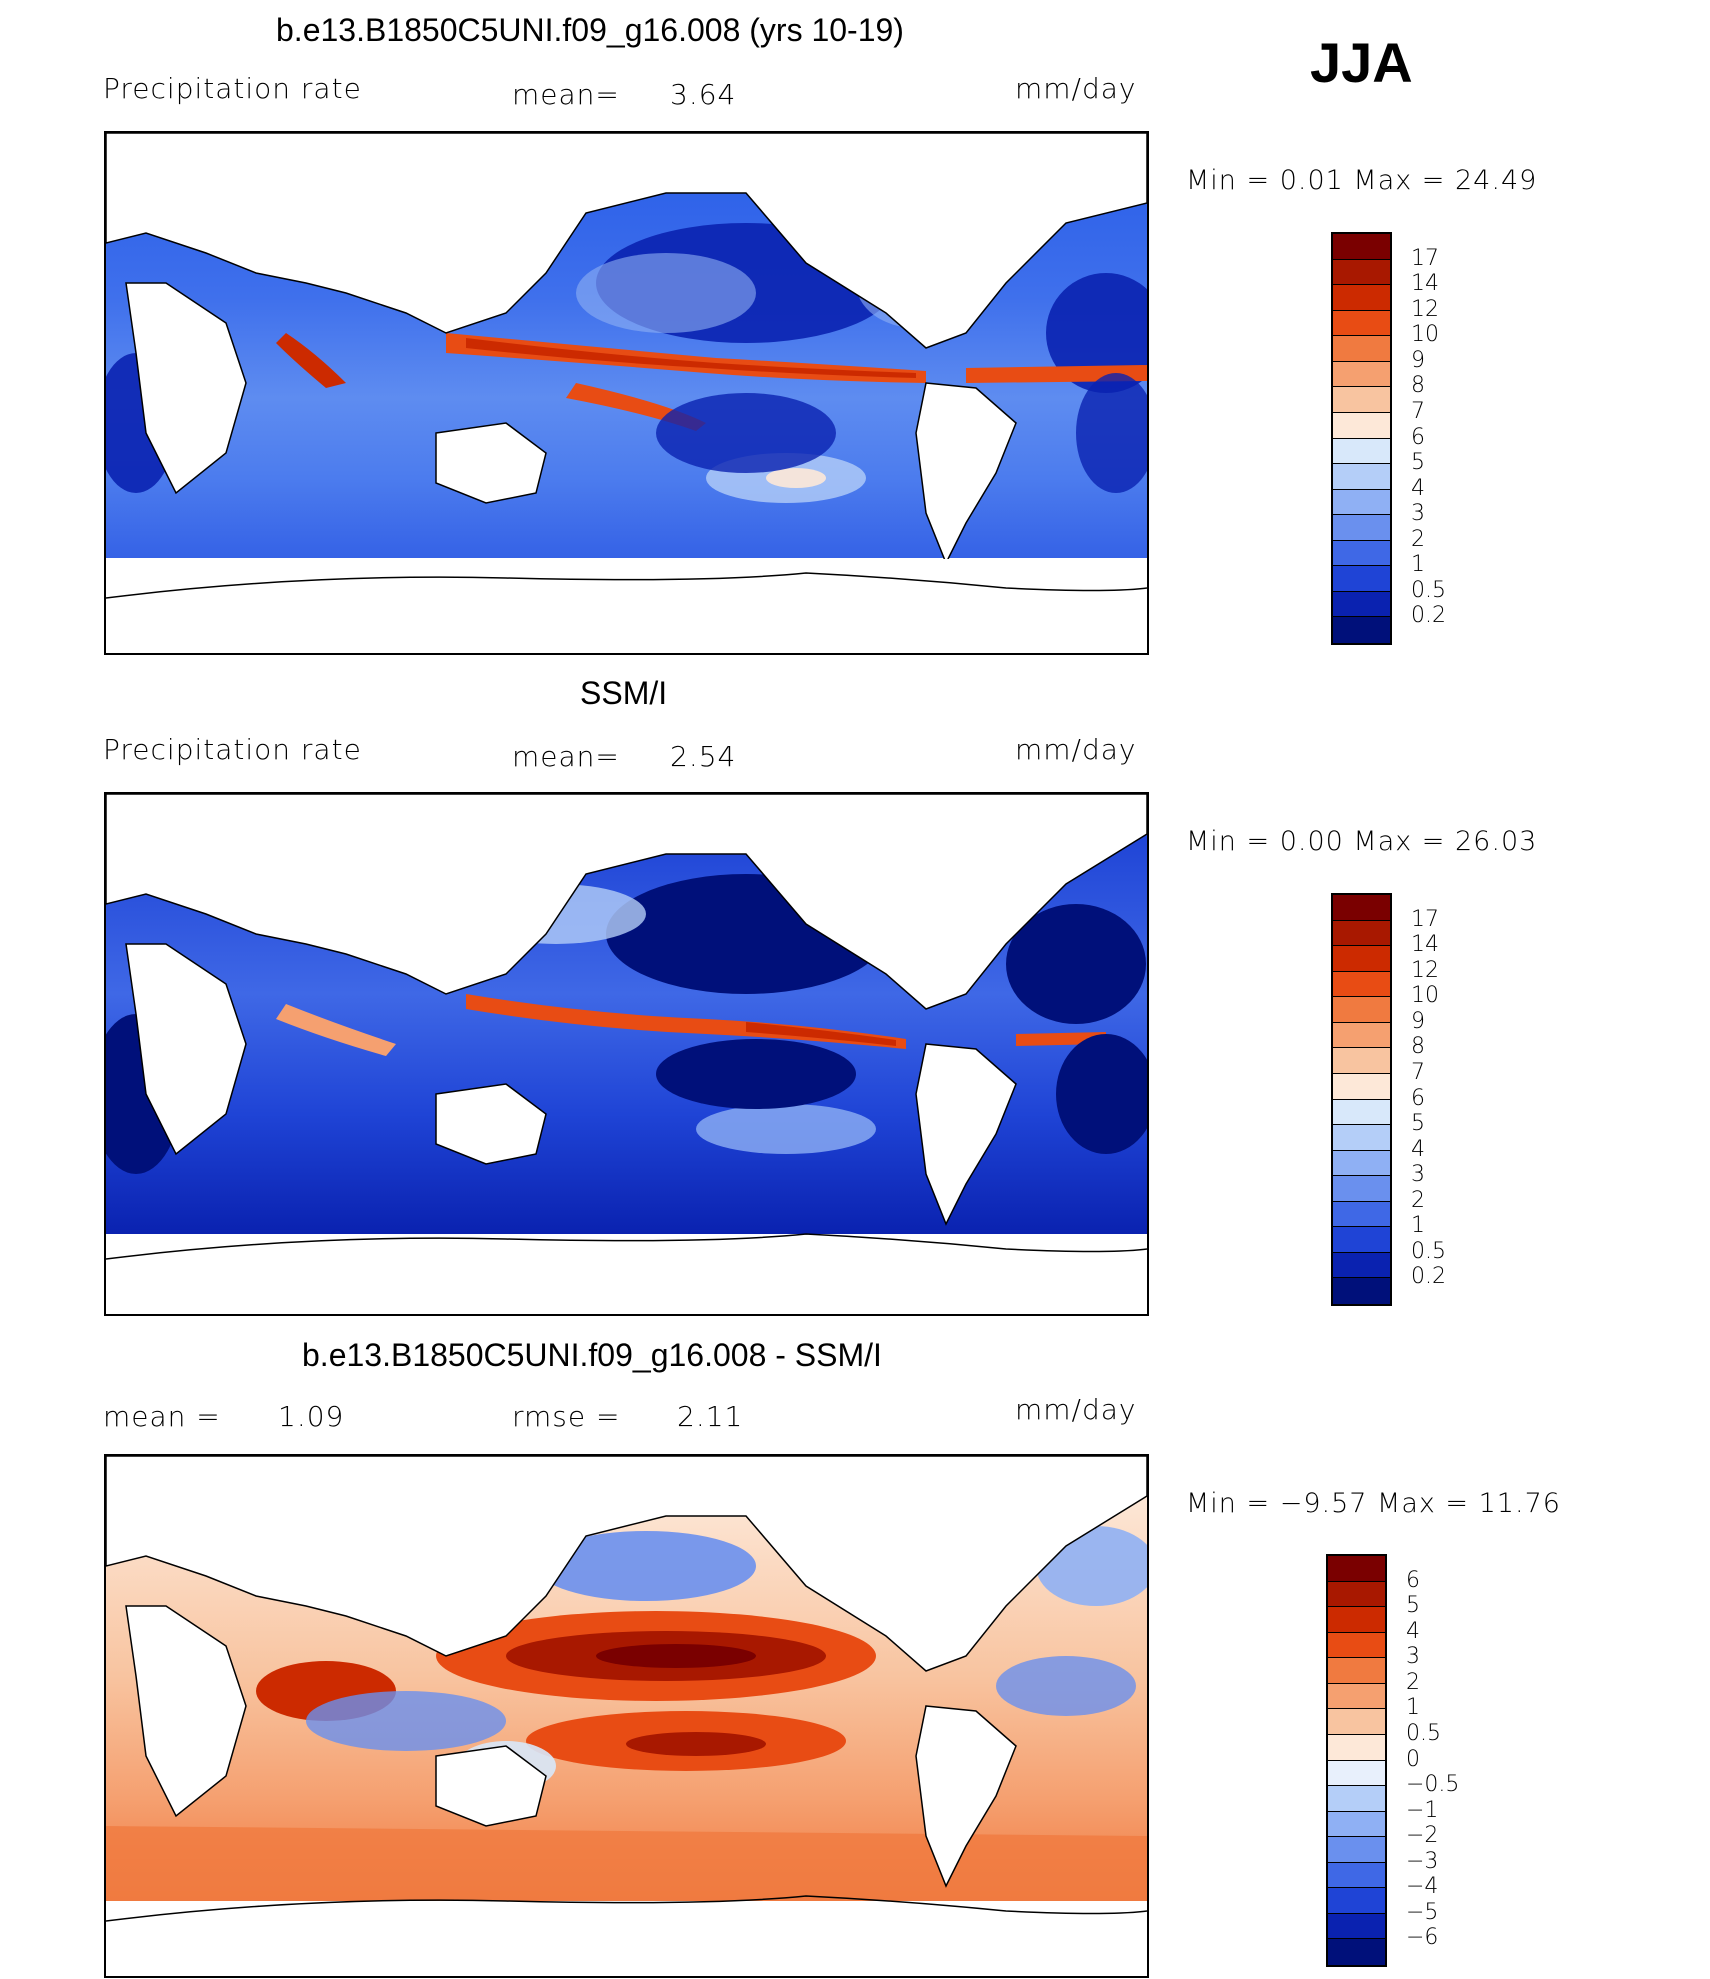 This screenshot has width=1710, height=1979. What do you see at coordinates (1422, 1861) in the screenshot?
I see `colorbar-label: −3` at bounding box center [1422, 1861].